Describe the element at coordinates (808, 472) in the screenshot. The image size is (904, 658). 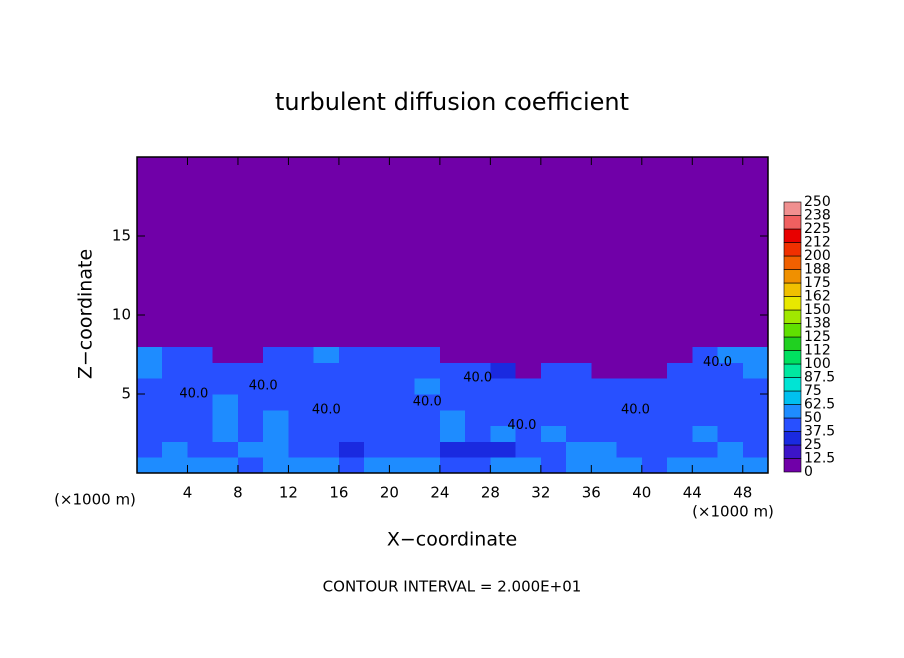
I see `colorbar-label: 0` at that location.